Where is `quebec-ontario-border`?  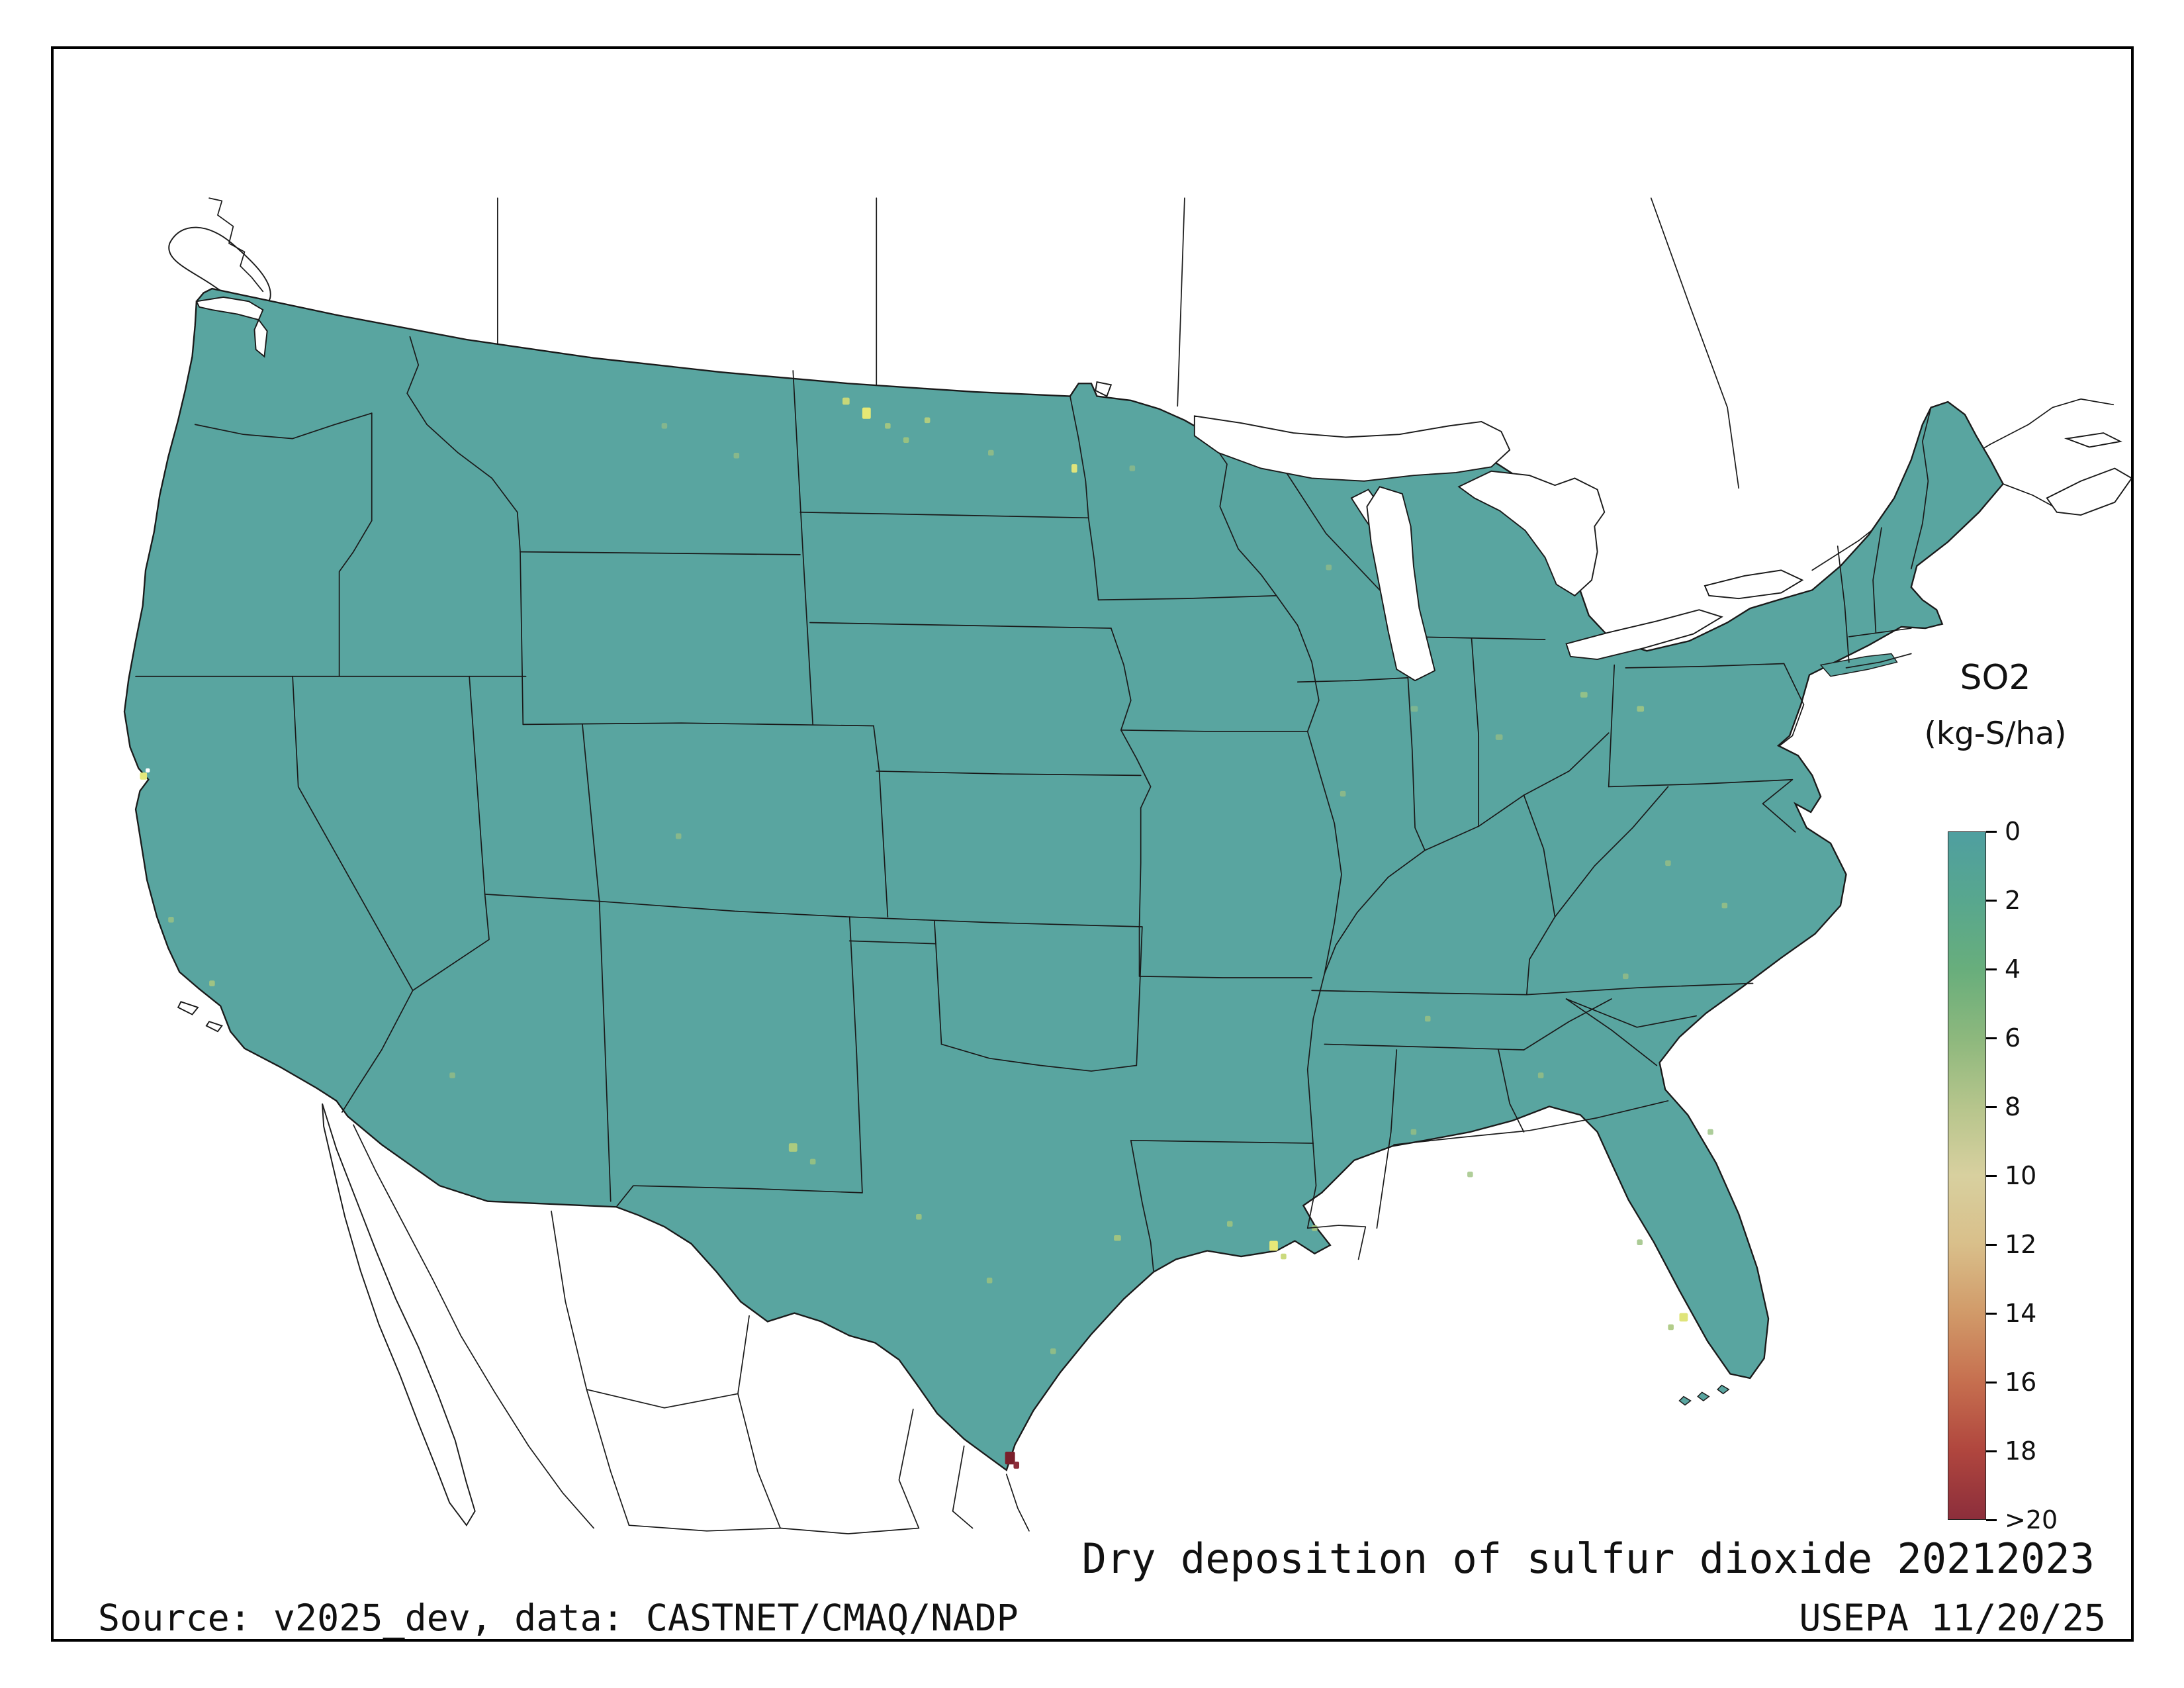
quebec-ontario-border is located at coordinates (1695, 343).